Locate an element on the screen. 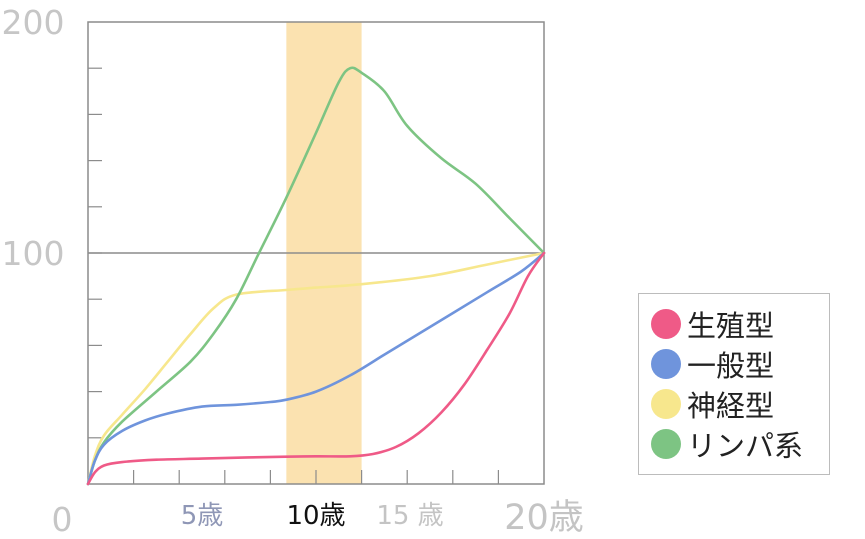 Image resolution: width=865 pixels, height=539 pixels. legend: 生殖型一般型神経型リンパ系 is located at coordinates (734, 384).